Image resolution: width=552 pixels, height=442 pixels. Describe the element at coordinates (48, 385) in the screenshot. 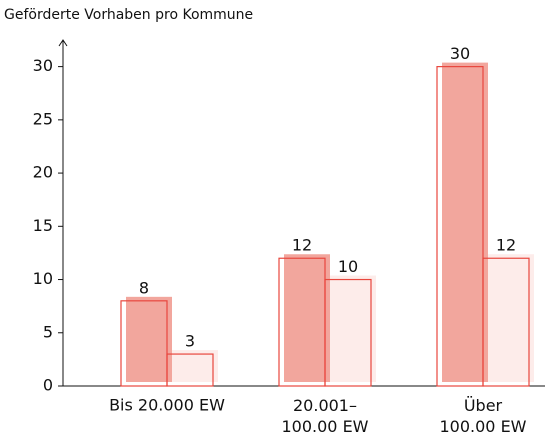

I see `y-tick-label: 0` at that location.